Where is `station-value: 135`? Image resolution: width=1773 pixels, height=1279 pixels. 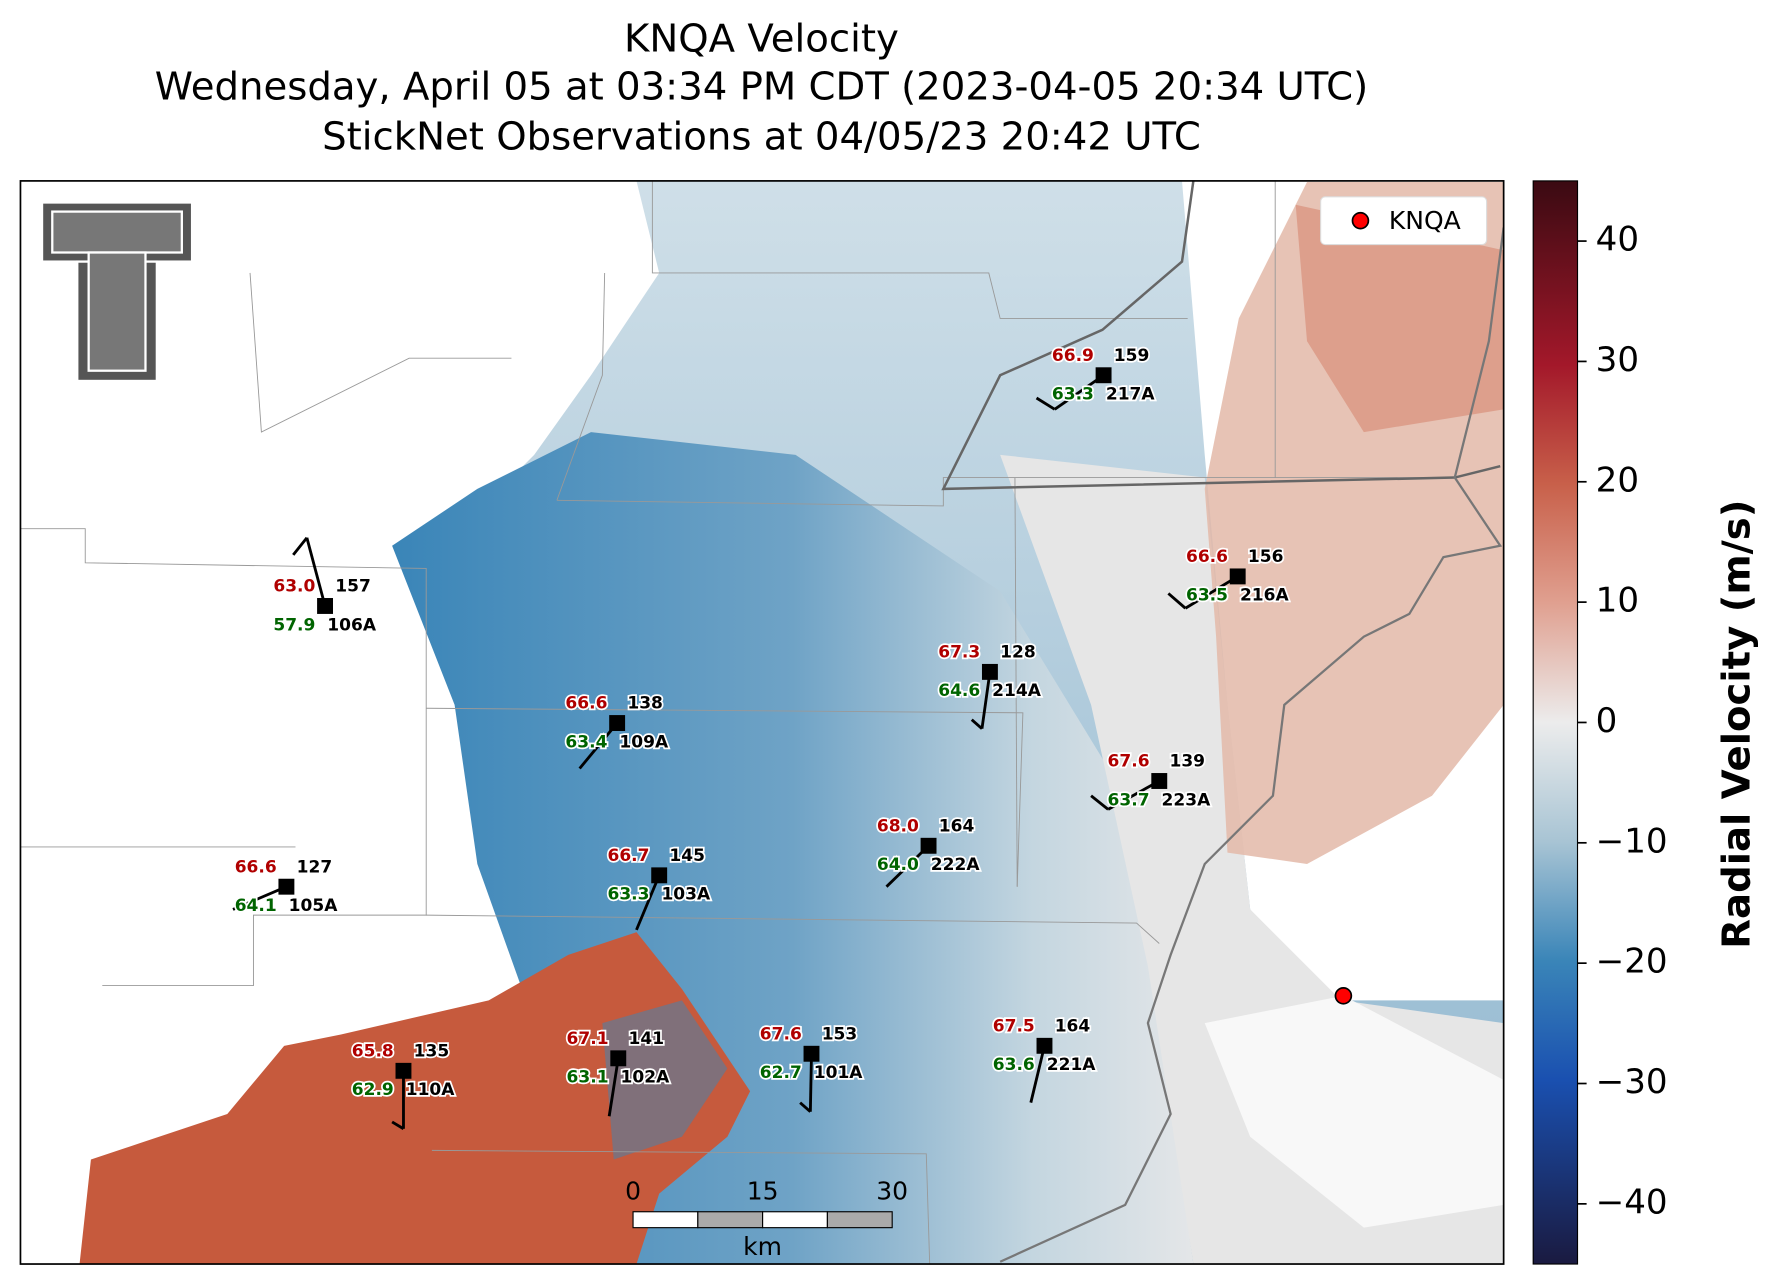
station-value: 135 is located at coordinates (432, 1051).